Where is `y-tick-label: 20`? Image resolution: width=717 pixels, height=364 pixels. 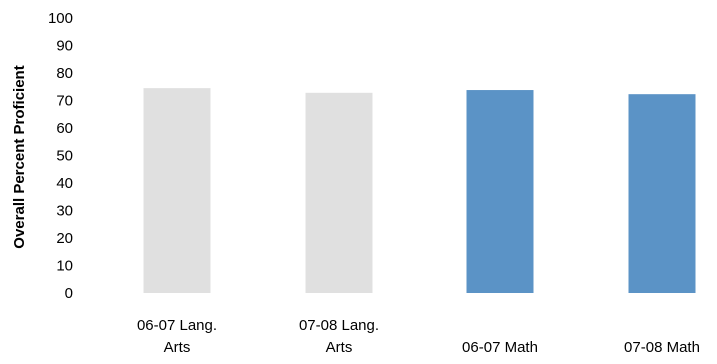 y-tick-label: 20 is located at coordinates (64, 238).